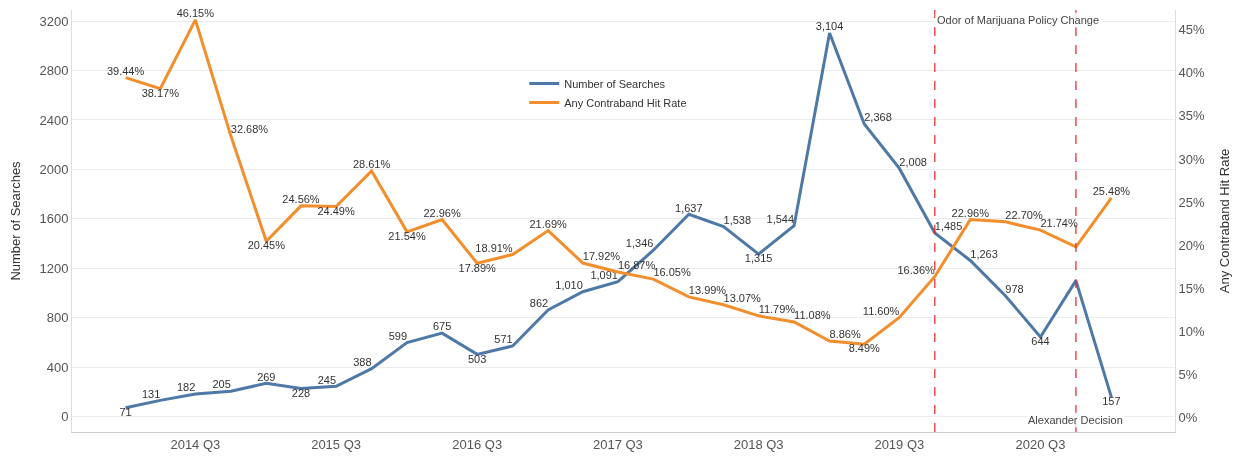 The height and width of the screenshot is (464, 1239). Describe the element at coordinates (539, 303) in the screenshot. I see `data-label: 862` at that location.